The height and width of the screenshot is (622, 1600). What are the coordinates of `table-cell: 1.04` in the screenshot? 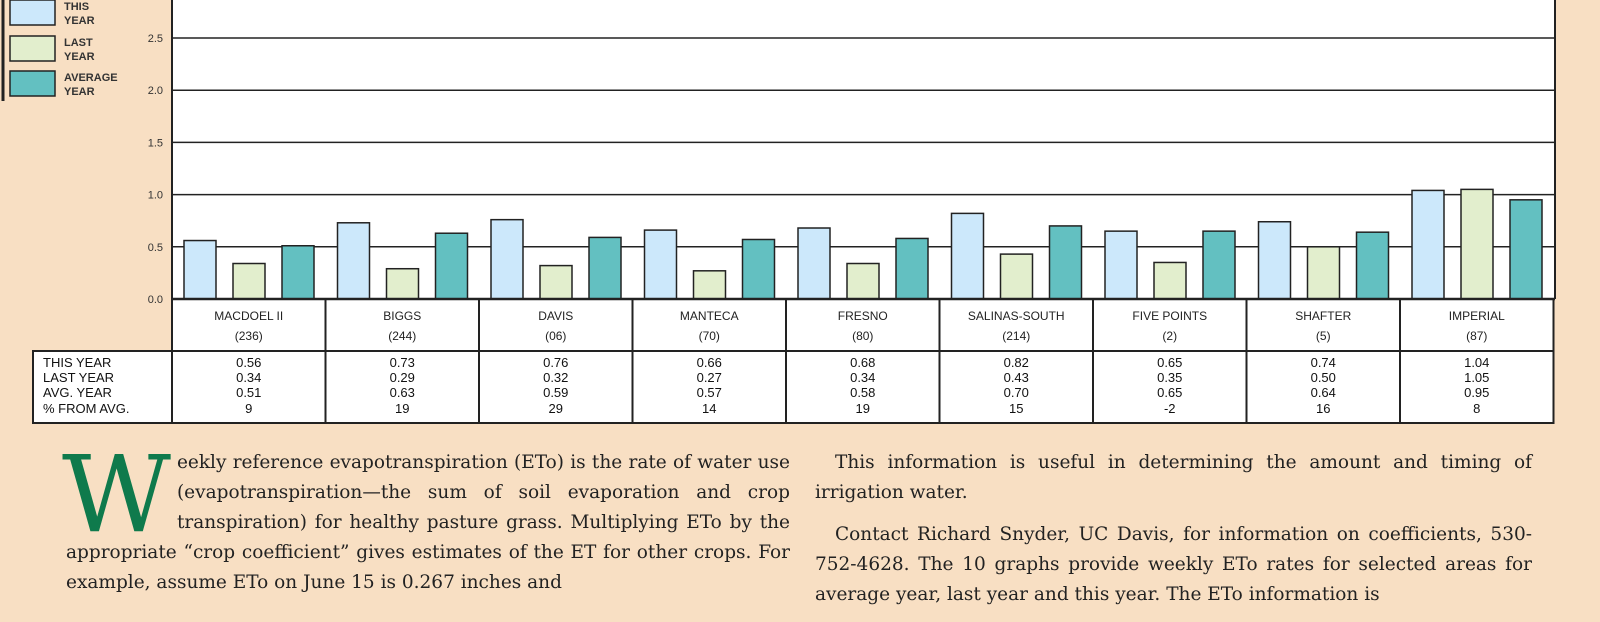 It's located at (1476, 362).